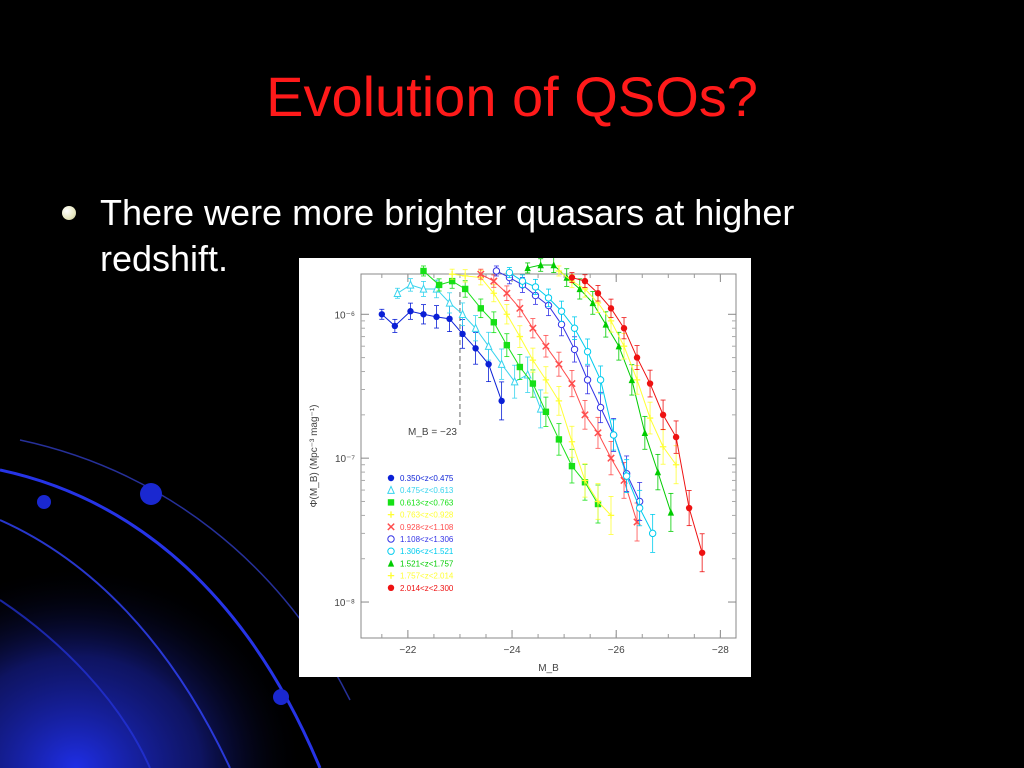 Image resolution: width=1024 pixels, height=768 pixels. What do you see at coordinates (427, 563) in the screenshot?
I see `legend-label: 1.521<z<1.757` at bounding box center [427, 563].